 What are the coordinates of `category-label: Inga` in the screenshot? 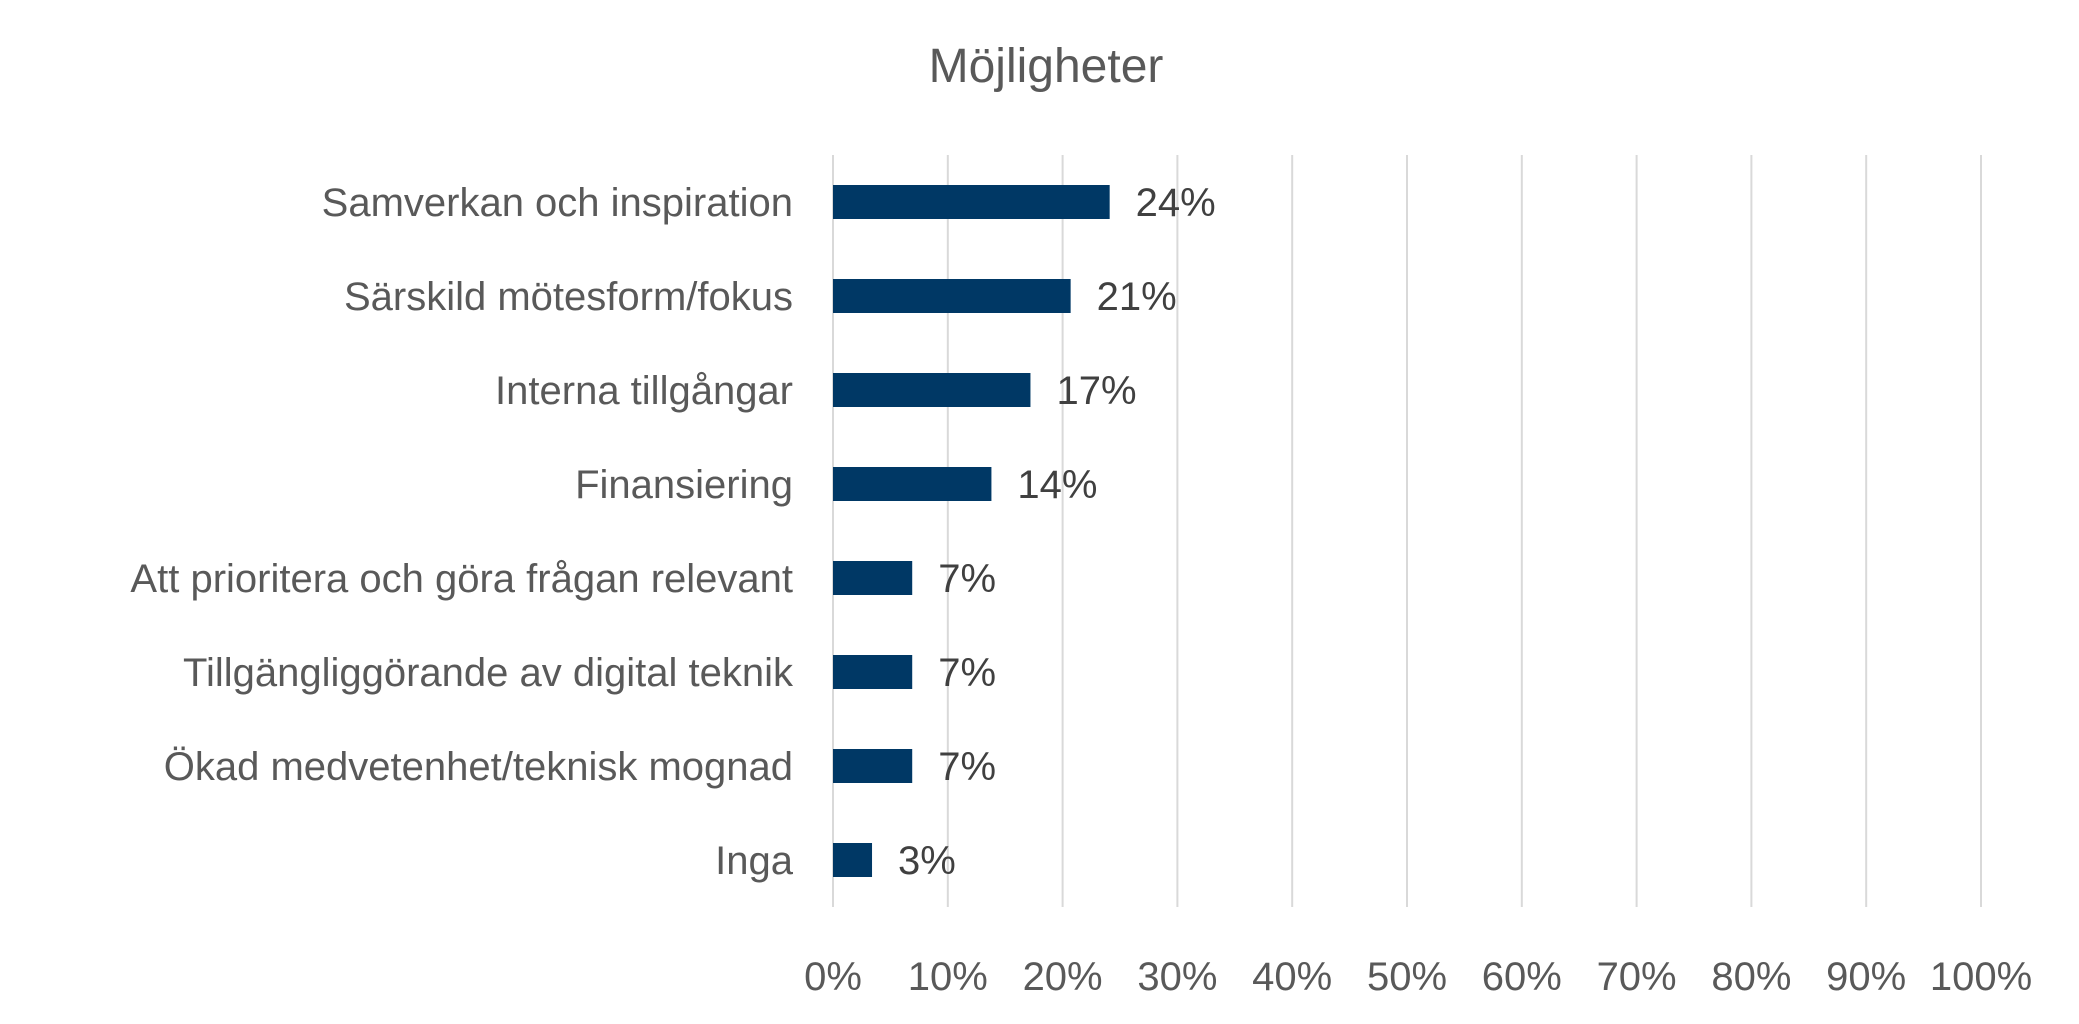 It's located at (754, 861).